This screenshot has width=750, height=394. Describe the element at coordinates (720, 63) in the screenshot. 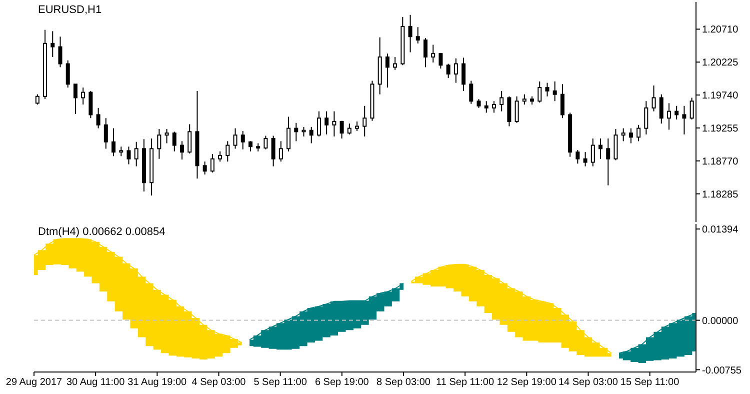

I see `y-tick-label: 1.20225` at that location.